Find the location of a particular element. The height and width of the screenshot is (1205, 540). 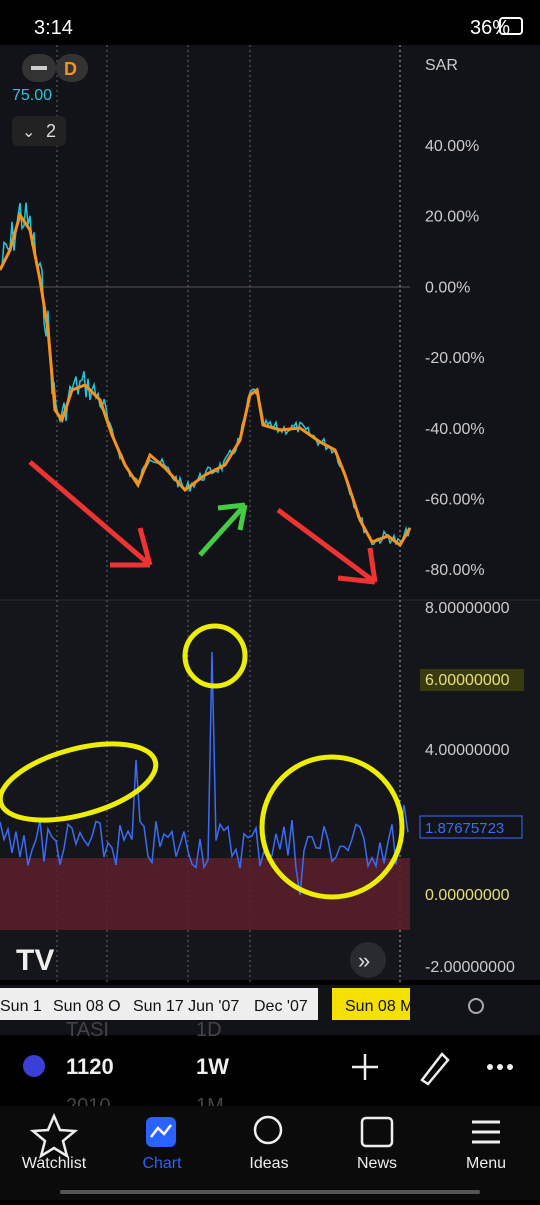

symbol-ghost: TASI is located at coordinates (87, 1030).